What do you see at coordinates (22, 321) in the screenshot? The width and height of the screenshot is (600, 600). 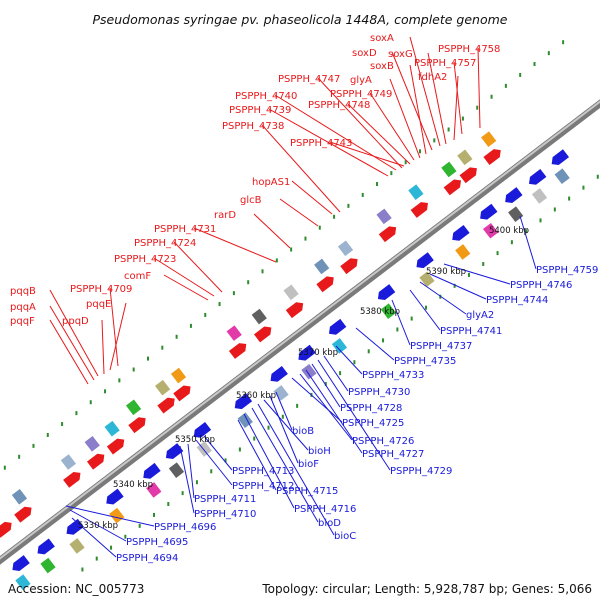 I see `forward-gene-label: pqqF` at bounding box center [22, 321].